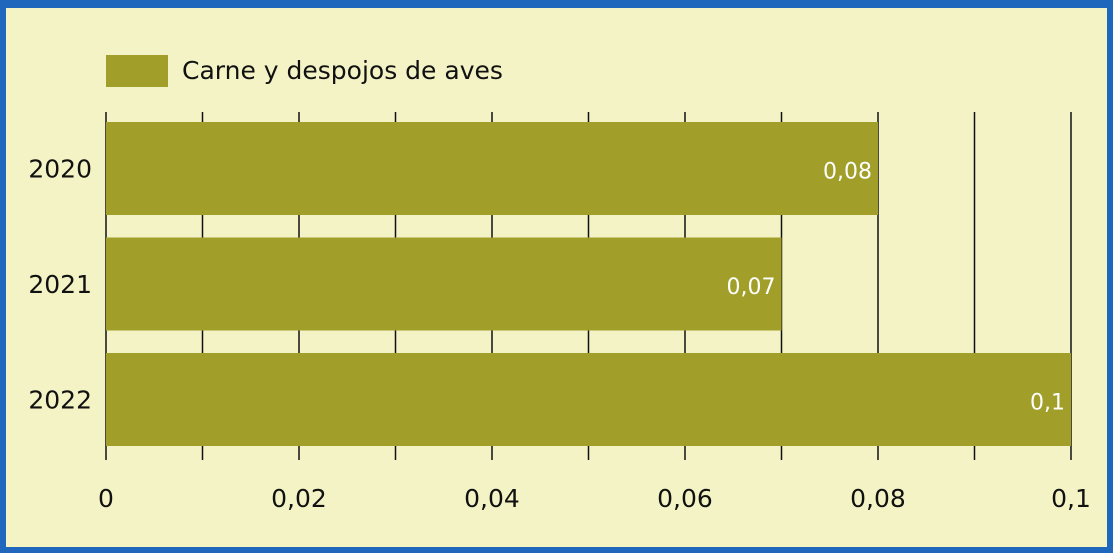  I want to click on legend-label: Carne y despojos de aves, so click(342, 70).